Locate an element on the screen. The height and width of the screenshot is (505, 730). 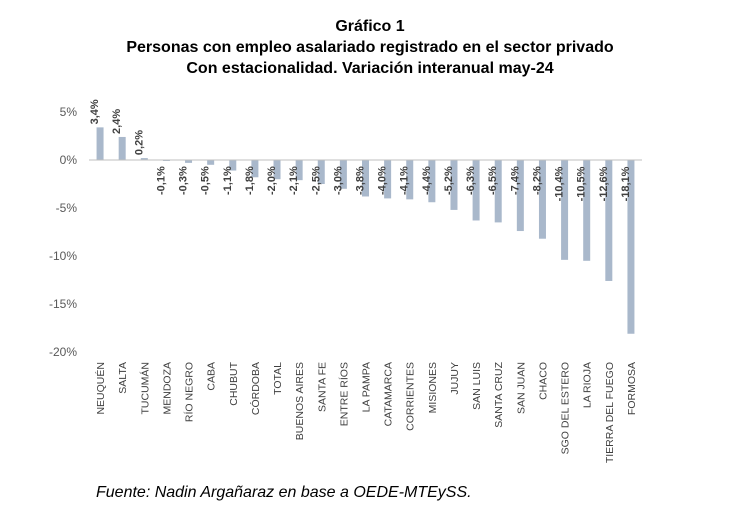
y-tick-label: 0% is located at coordinates (69, 160).